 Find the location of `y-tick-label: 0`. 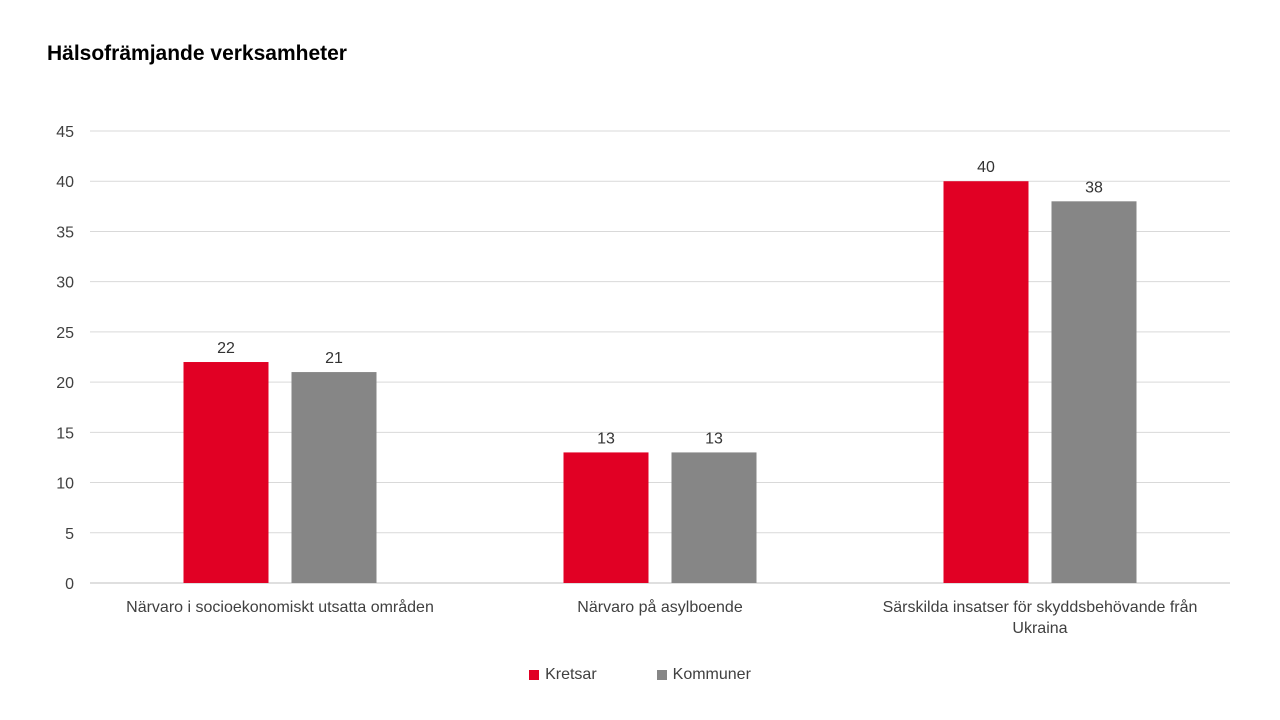

y-tick-label: 0 is located at coordinates (69, 584).